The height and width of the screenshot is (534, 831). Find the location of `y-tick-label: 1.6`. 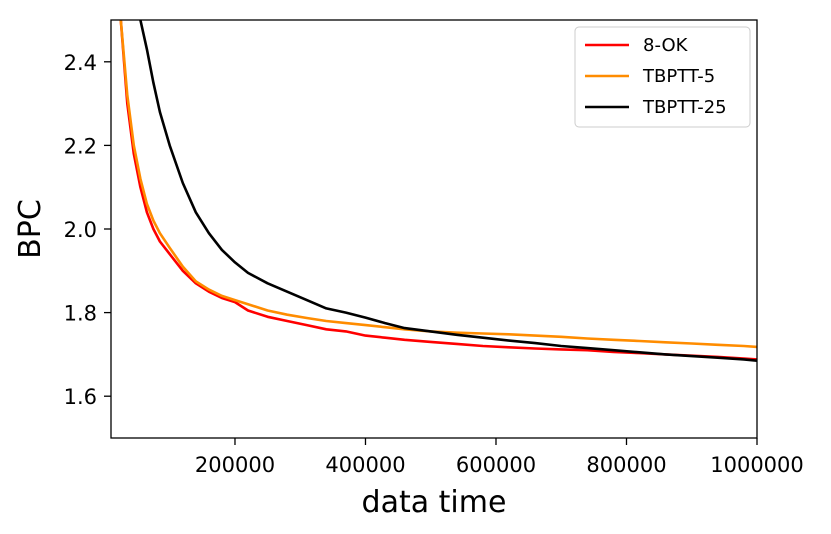

y-tick-label: 1.6 is located at coordinates (80, 397).